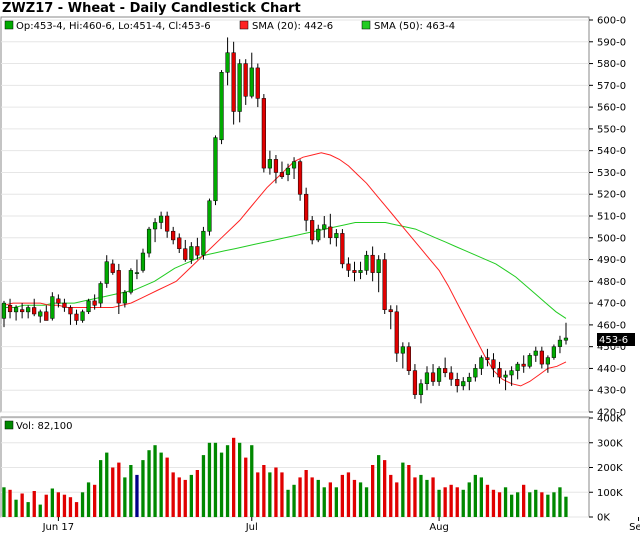  What do you see at coordinates (611, 64) in the screenshot?
I see `price-tick-label: 580-0` at bounding box center [611, 64].